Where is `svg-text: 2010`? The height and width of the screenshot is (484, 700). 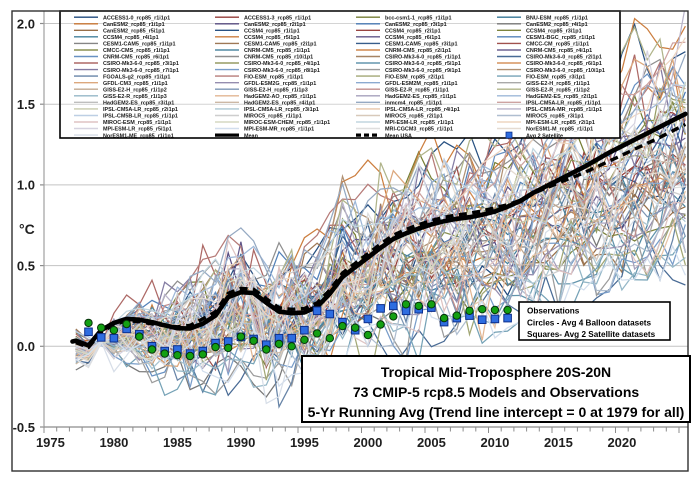 svg-text: 2010 is located at coordinates (494, 442).